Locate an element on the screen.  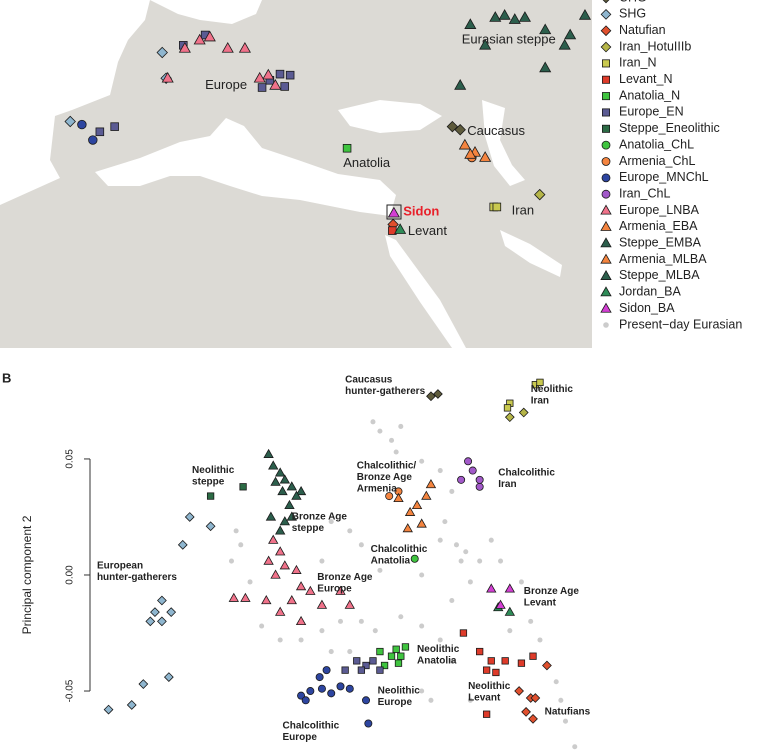
legend-label: Armenia_MLBA is located at coordinates (663, 259).